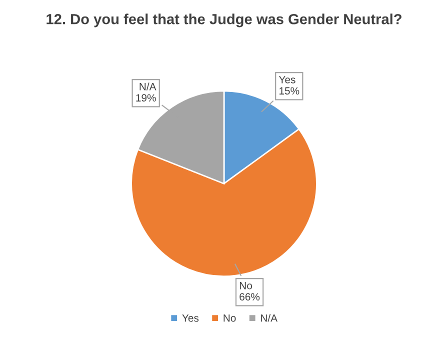 The width and height of the screenshot is (448, 340). I want to click on legend-label: Yes, so click(190, 318).